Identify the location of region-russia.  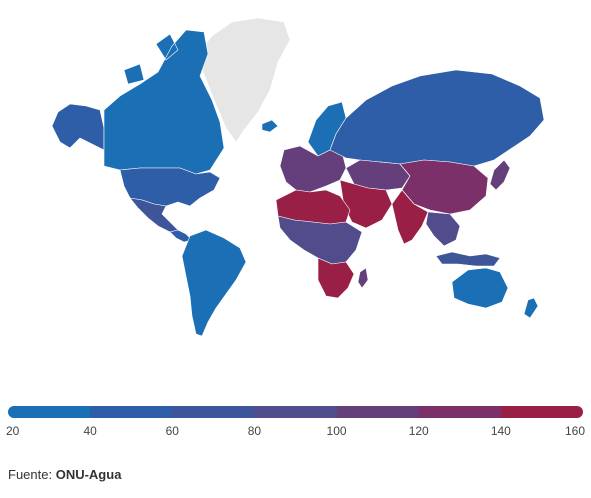
(437, 118).